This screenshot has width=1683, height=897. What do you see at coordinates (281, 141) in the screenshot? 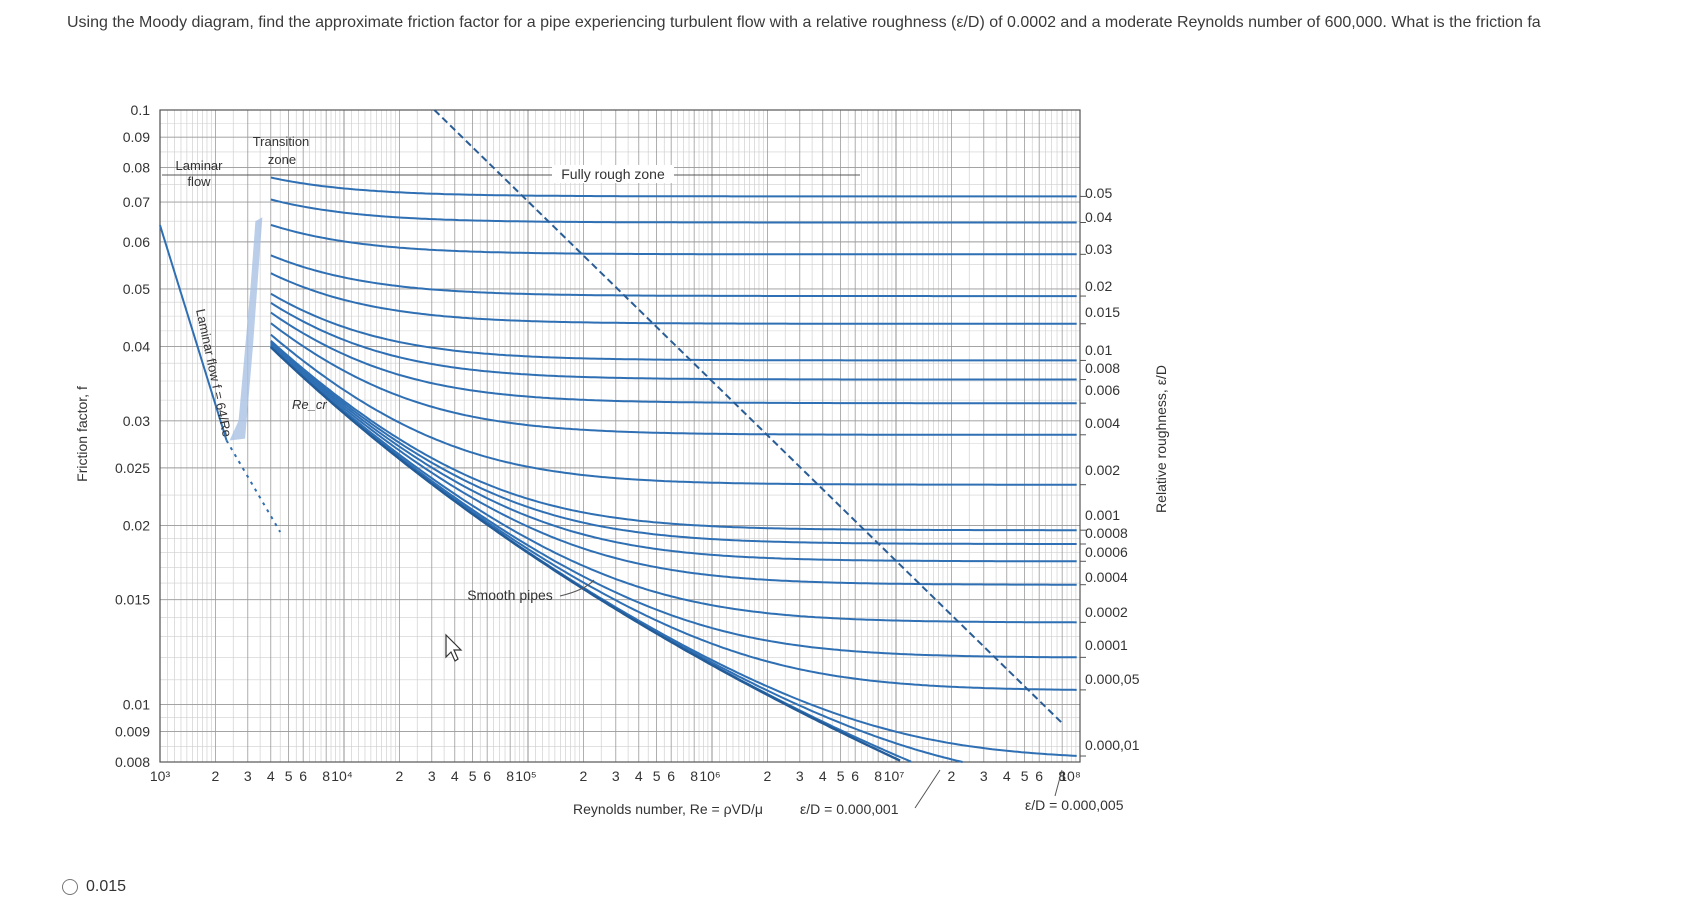
I see `transition-zone-label: Transition` at bounding box center [281, 141].